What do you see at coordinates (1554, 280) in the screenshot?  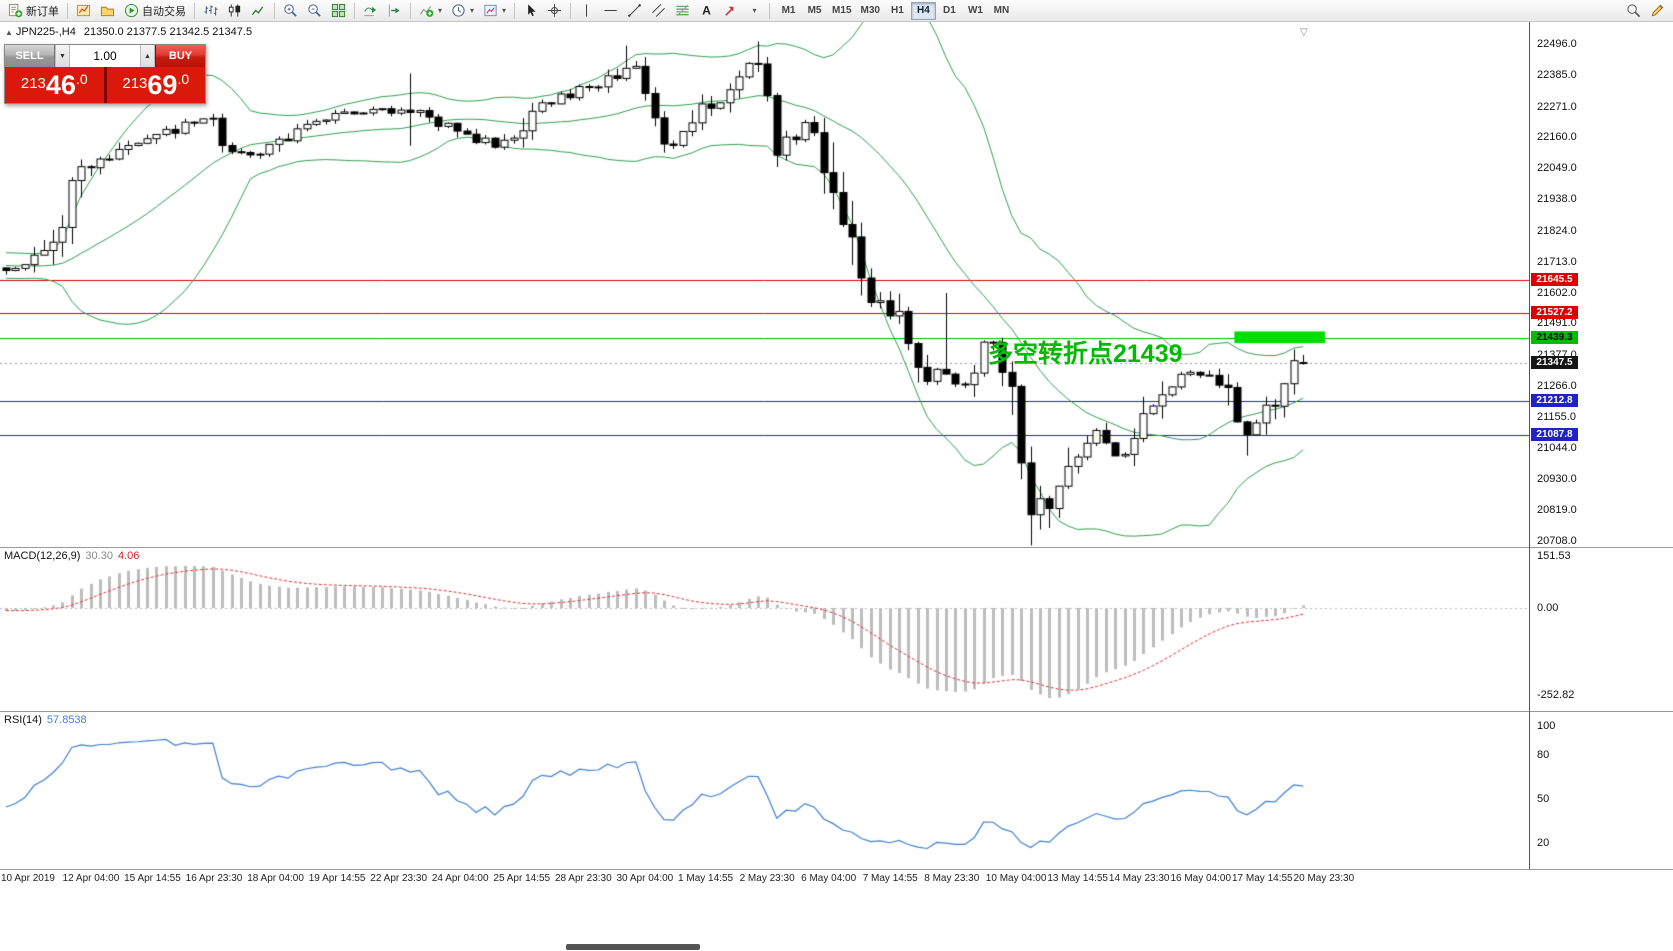 I see `price-level-badge: 21645.5` at bounding box center [1554, 280].